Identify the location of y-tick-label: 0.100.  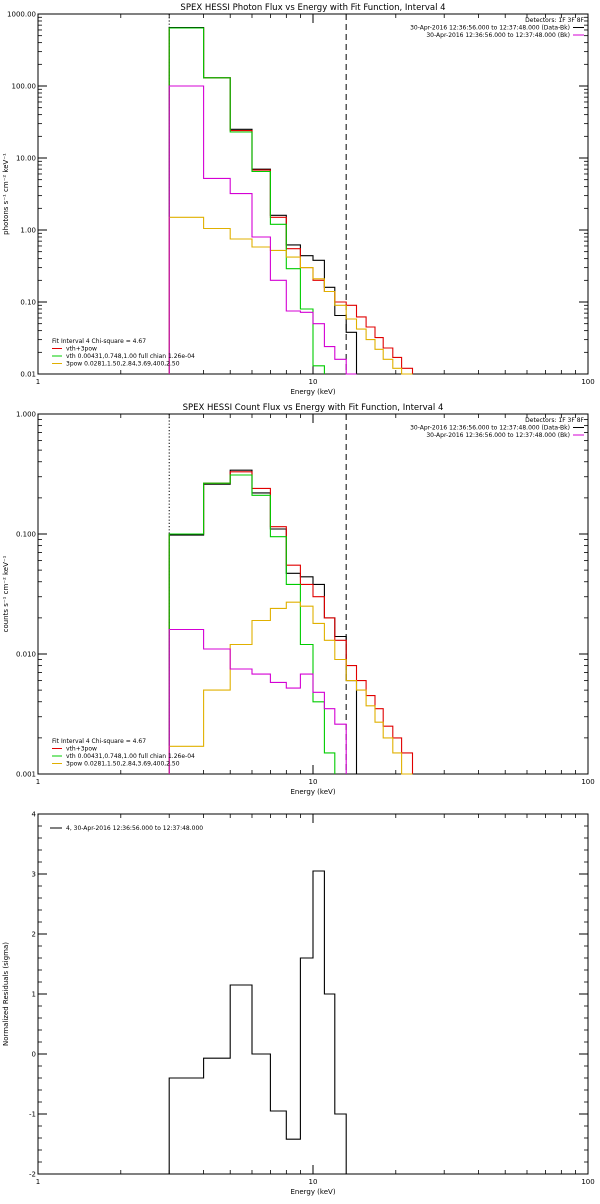
(26, 535).